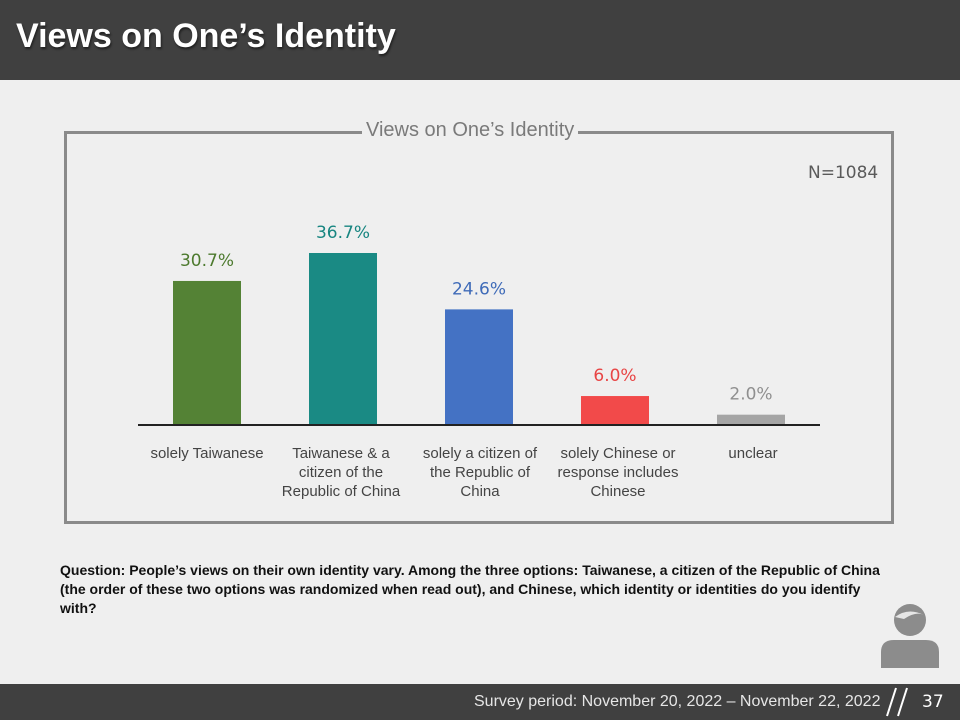 Image resolution: width=960 pixels, height=720 pixels. I want to click on data-label: 24.6%, so click(479, 289).